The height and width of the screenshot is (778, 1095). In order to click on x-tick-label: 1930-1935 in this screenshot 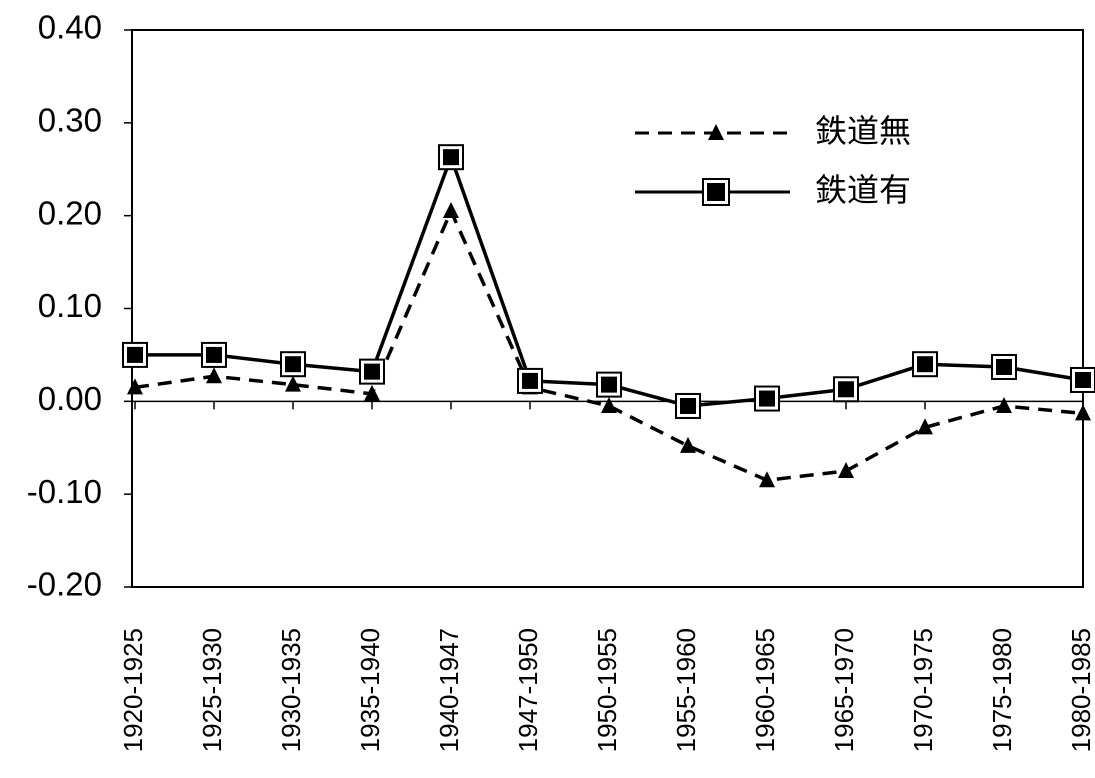, I will do `click(291, 690)`.